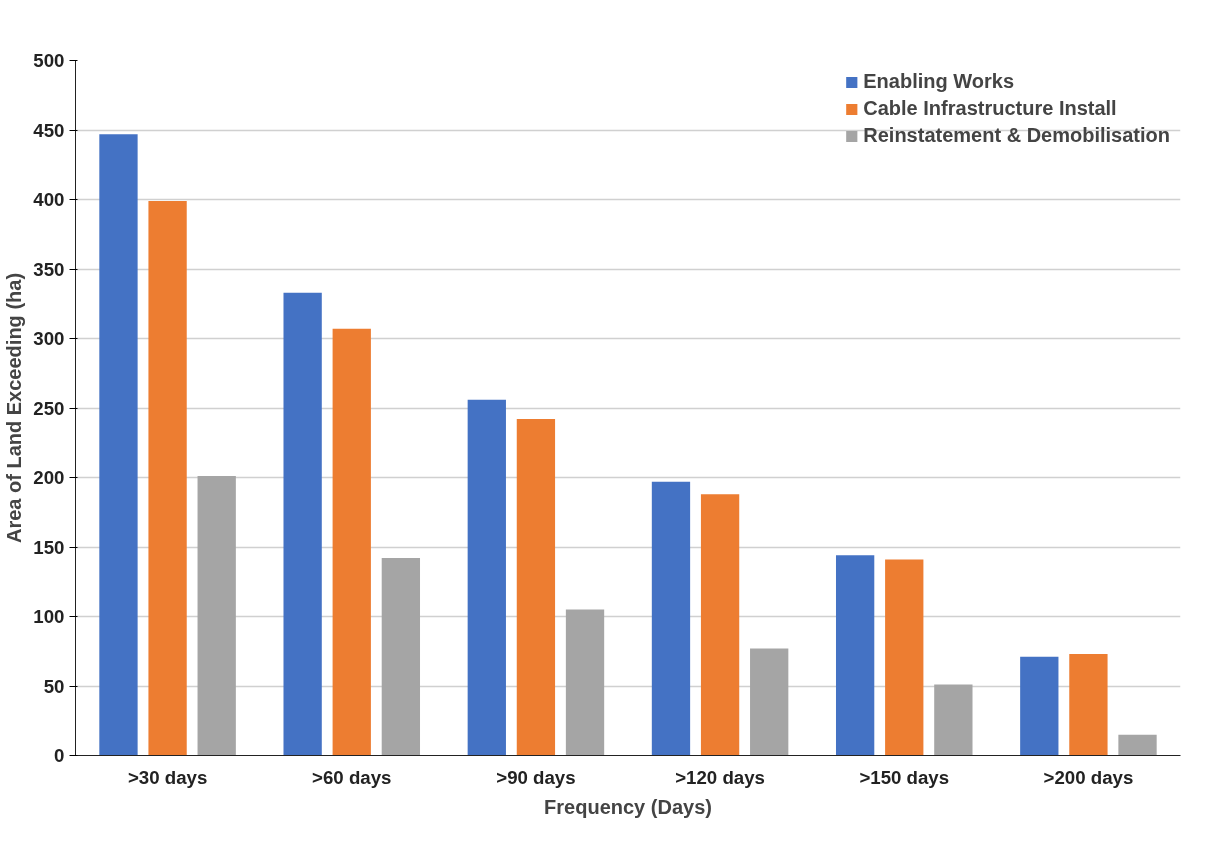 The height and width of the screenshot is (844, 1225). Describe the element at coordinates (49, 547) in the screenshot. I see `y-tick-label: 150` at that location.